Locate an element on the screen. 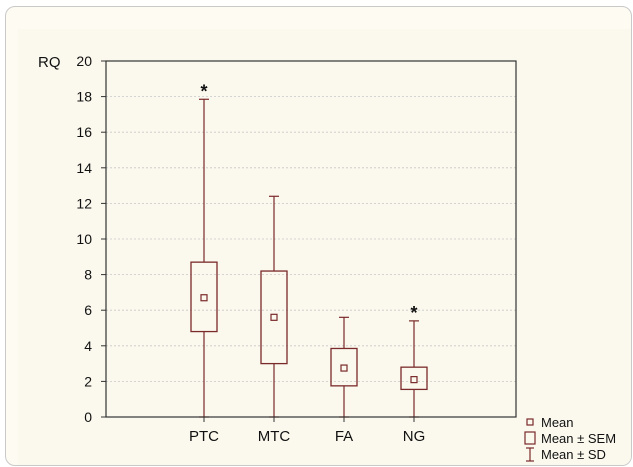 Image resolution: width=633 pixels, height=467 pixels. y-tick-label: 10 is located at coordinates (84, 239).